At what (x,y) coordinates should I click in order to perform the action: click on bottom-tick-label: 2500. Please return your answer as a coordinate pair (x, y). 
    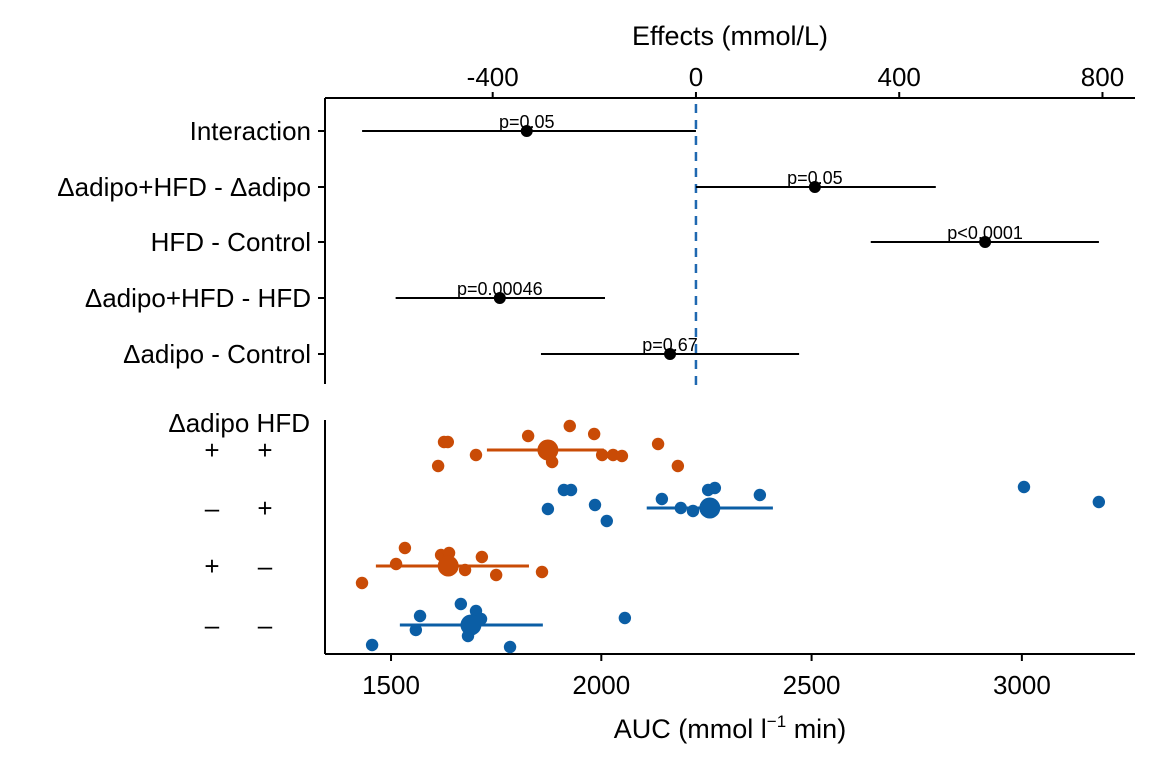
    Looking at the image, I should click on (812, 685).